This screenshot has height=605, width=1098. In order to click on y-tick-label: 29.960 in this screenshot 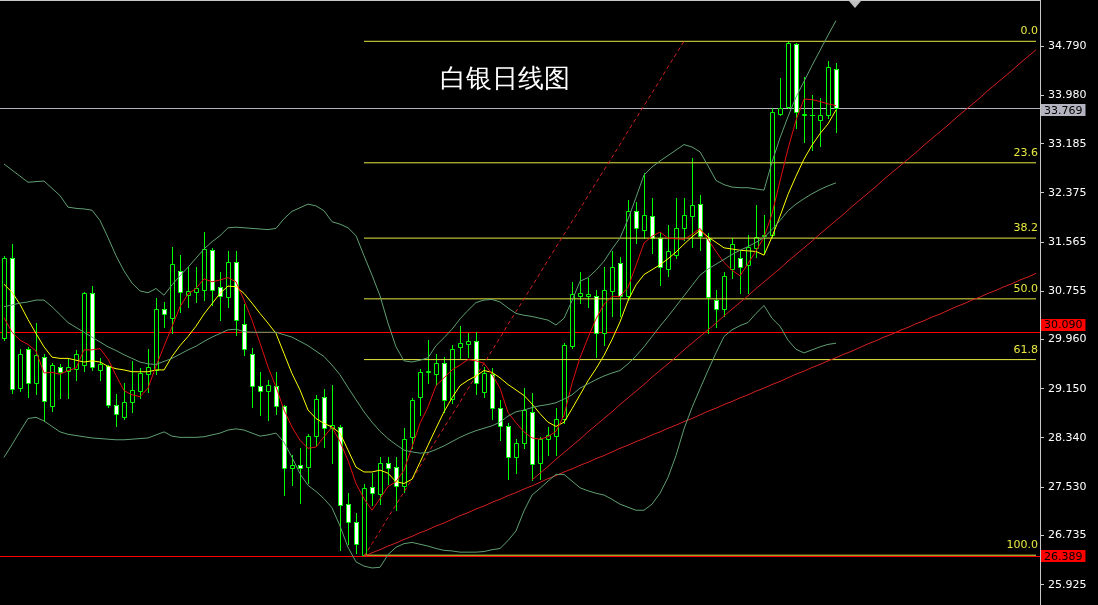, I will do `click(1067, 339)`.